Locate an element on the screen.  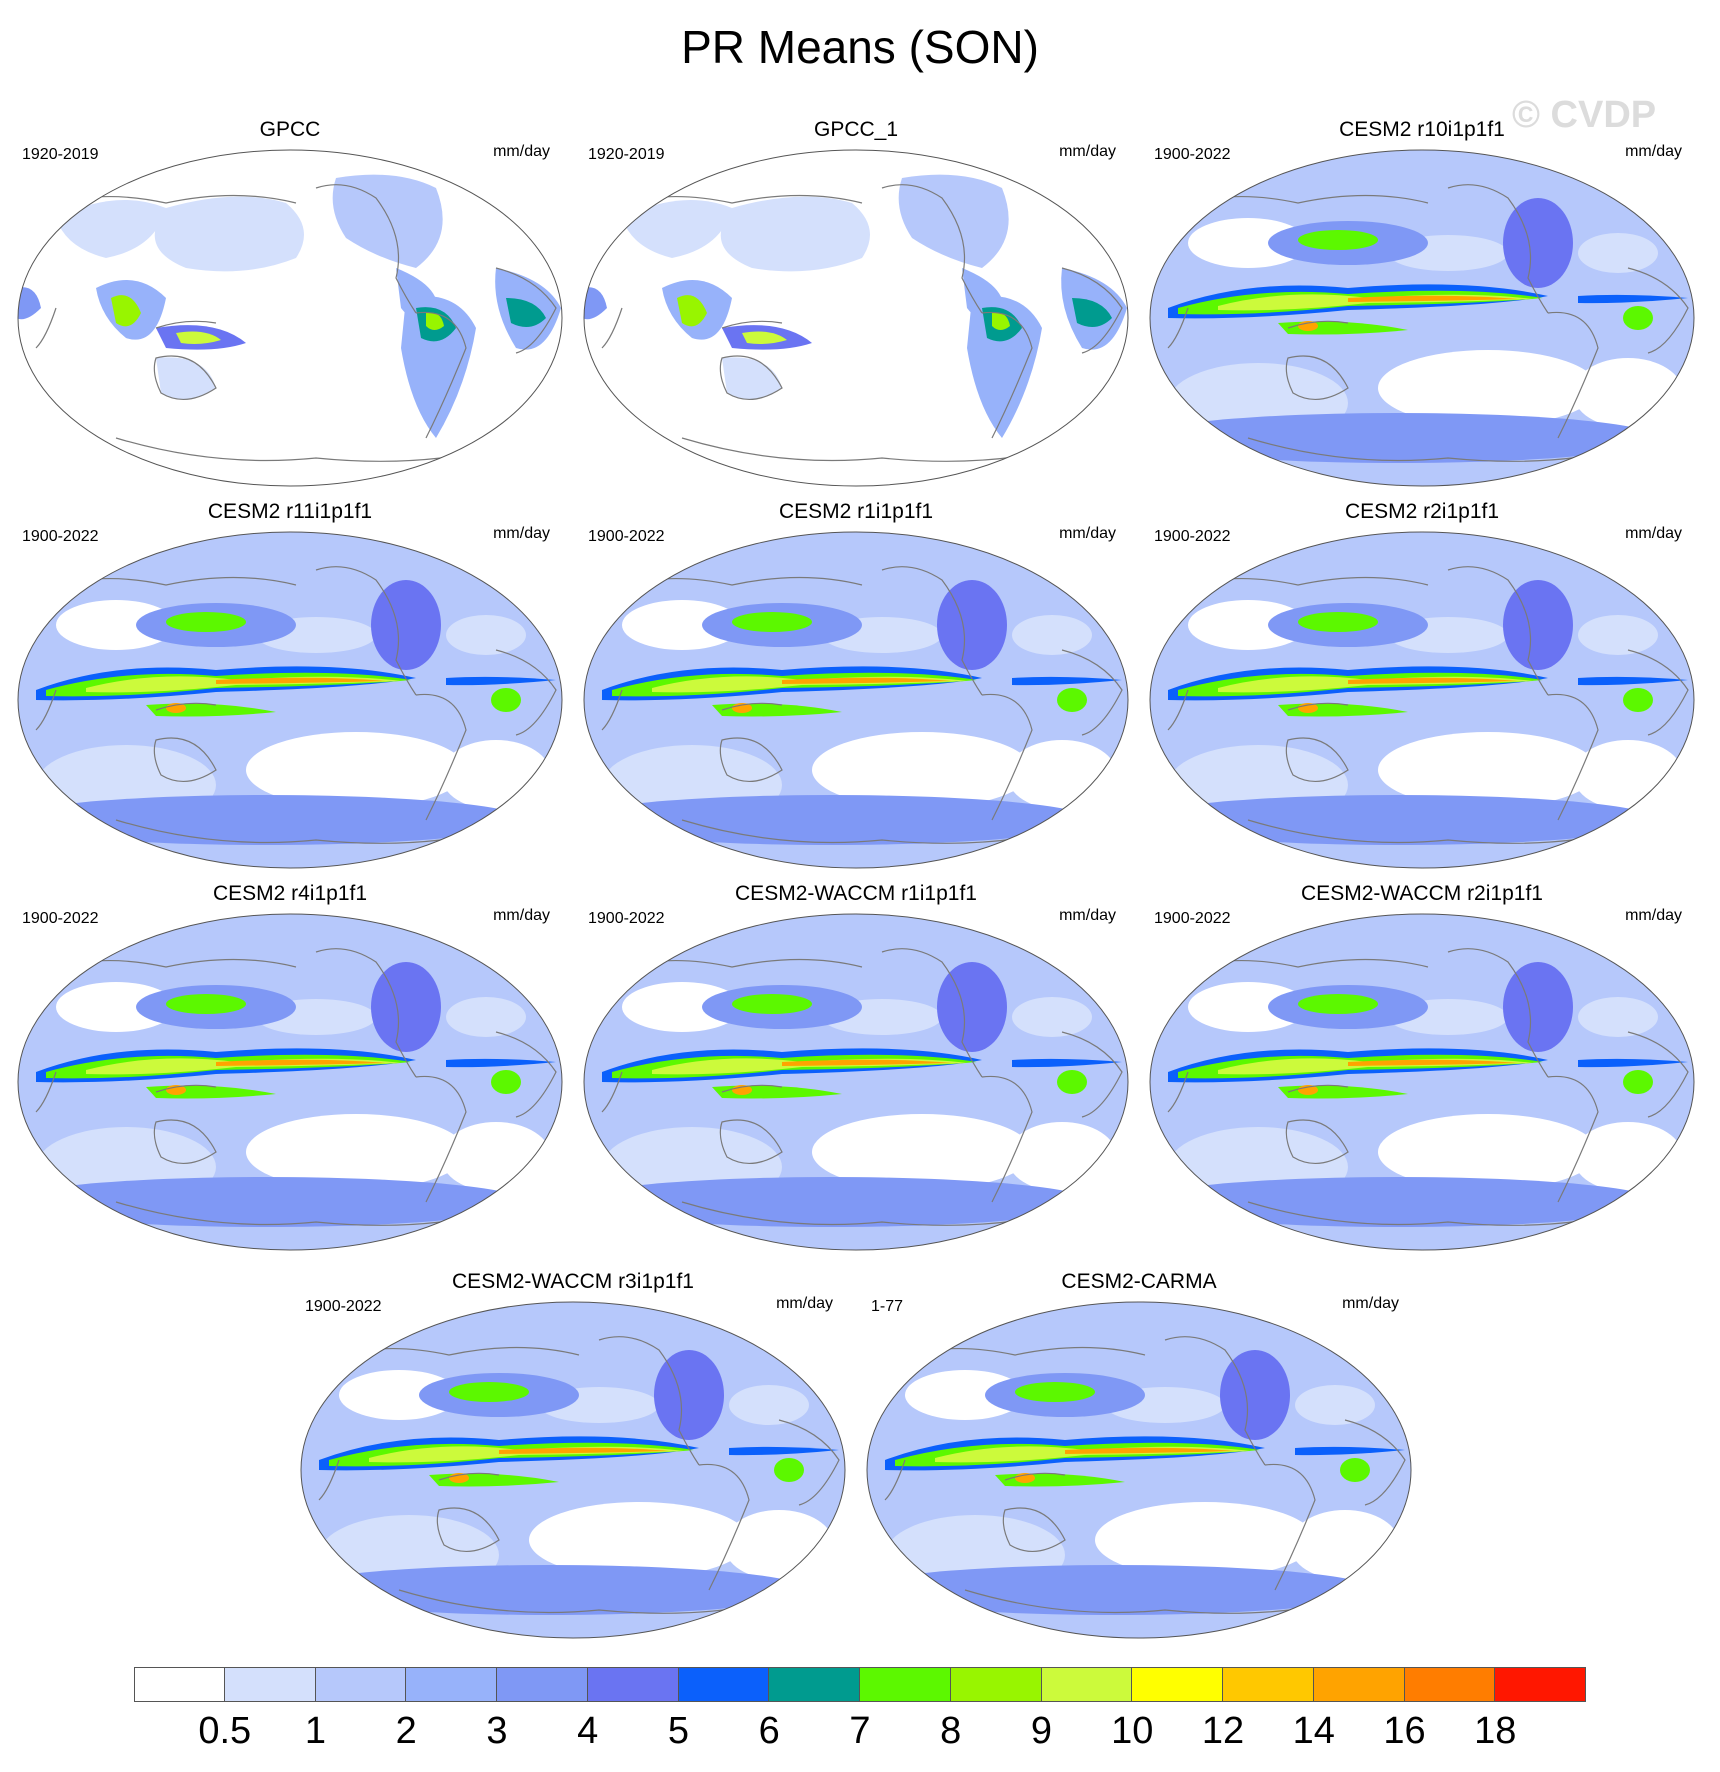
map-panel: GPCC_1 1920-2019 mm/day is located at coordinates (856, 308).